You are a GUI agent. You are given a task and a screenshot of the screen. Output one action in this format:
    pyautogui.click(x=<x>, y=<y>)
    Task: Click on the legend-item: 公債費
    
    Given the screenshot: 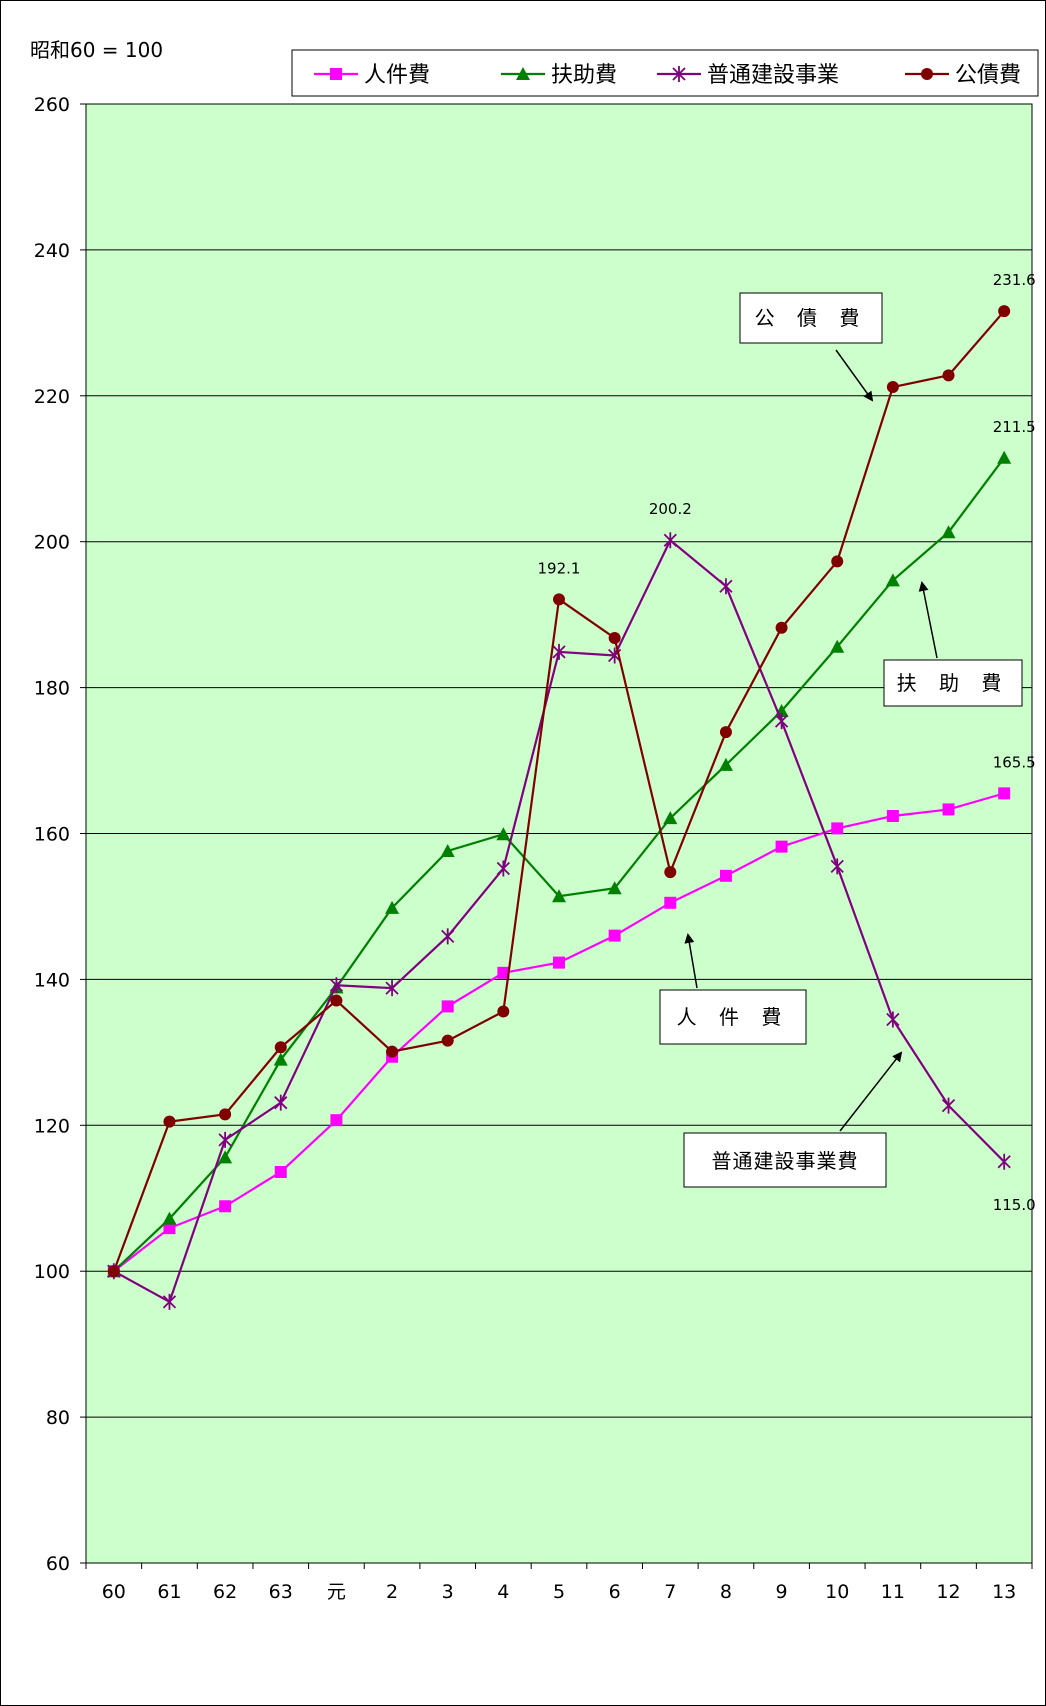 What is the action you would take?
    pyautogui.click(x=963, y=75)
    